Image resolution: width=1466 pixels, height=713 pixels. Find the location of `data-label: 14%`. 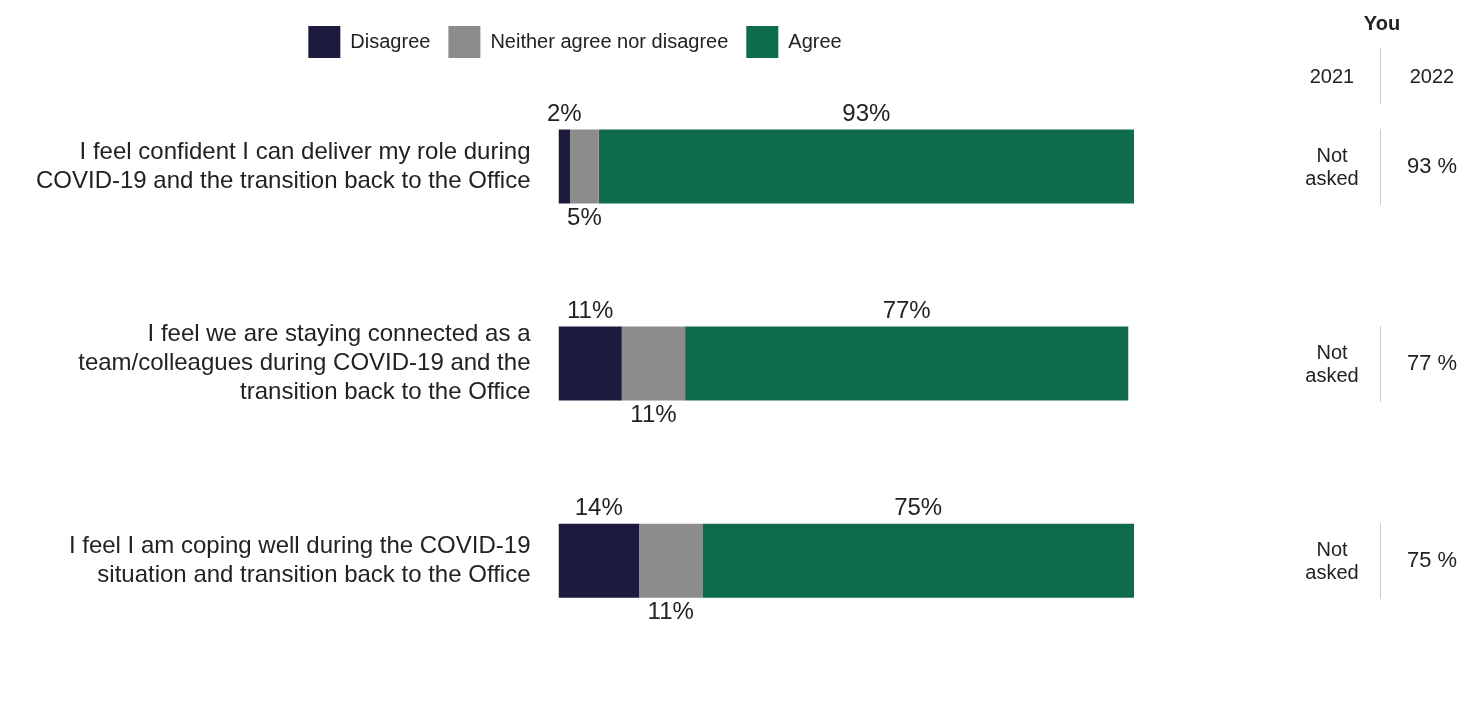

data-label: 14% is located at coordinates (598, 507).